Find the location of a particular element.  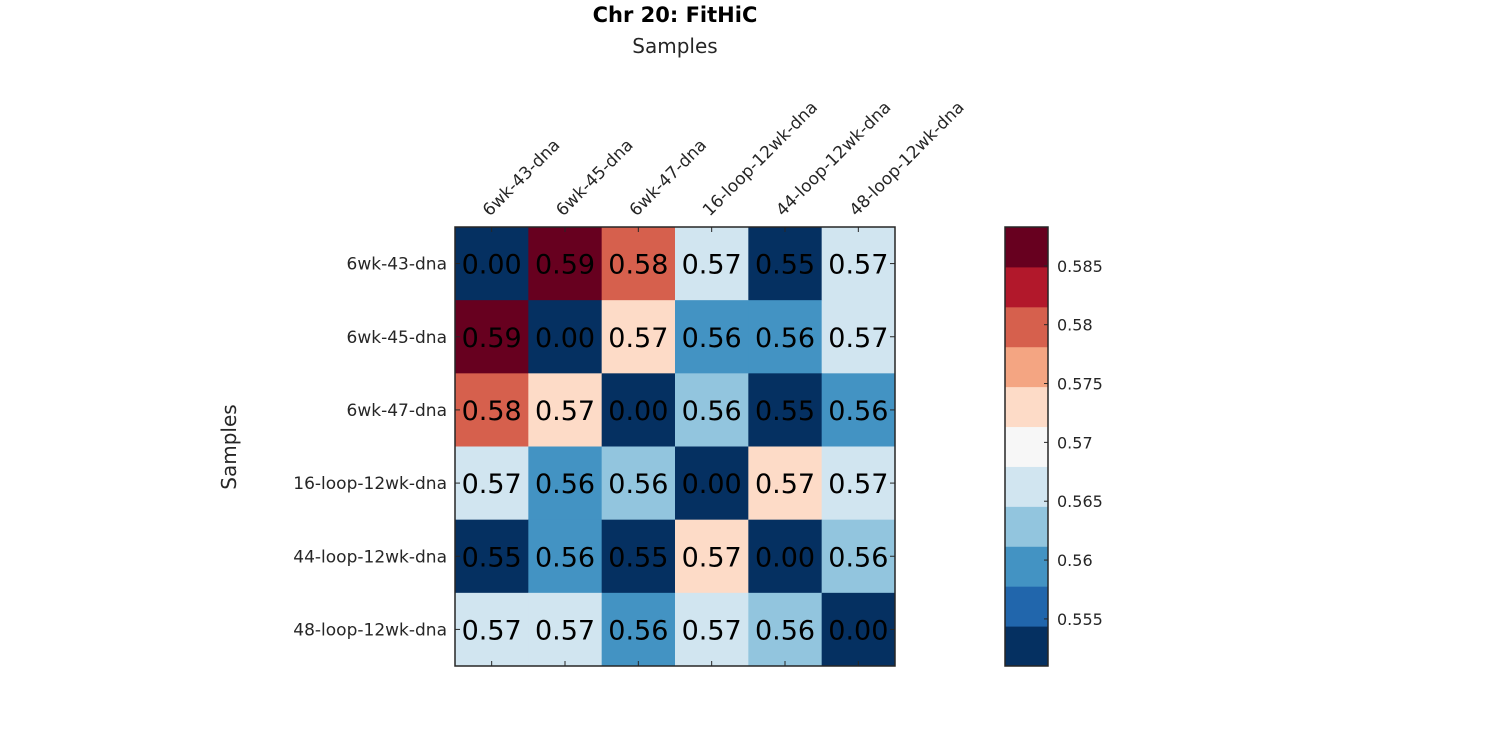

x-tick-label: 6wk-45-dna is located at coordinates (594, 177).